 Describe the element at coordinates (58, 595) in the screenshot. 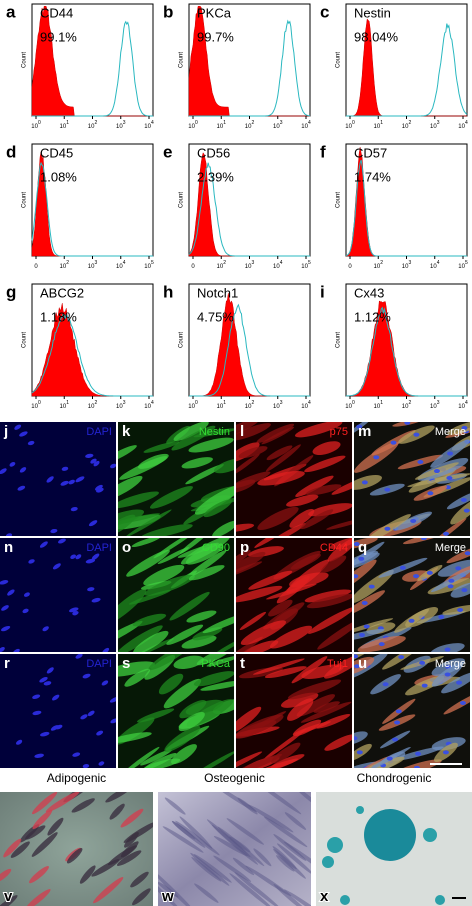

I see `micrograph` at that location.